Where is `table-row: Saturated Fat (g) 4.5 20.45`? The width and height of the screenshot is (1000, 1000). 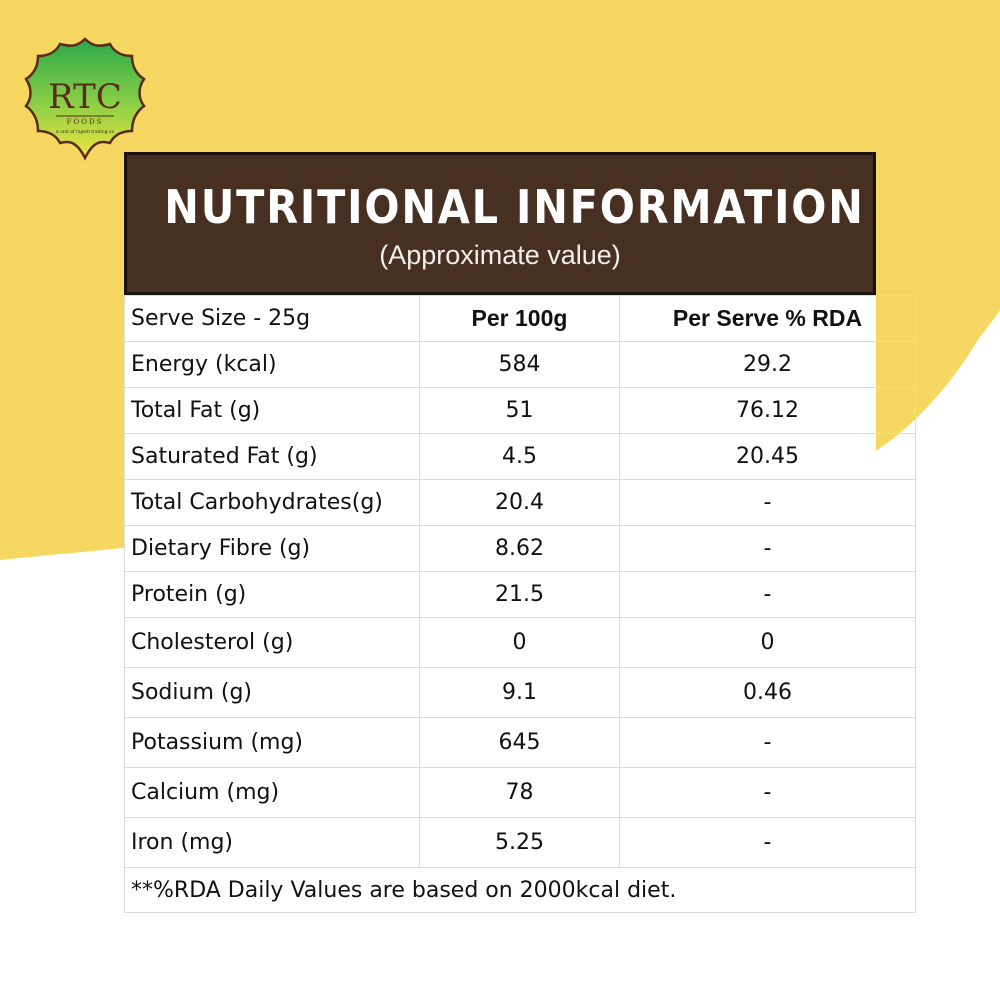
table-row: Saturated Fat (g) 4.5 20.45 is located at coordinates (520, 456).